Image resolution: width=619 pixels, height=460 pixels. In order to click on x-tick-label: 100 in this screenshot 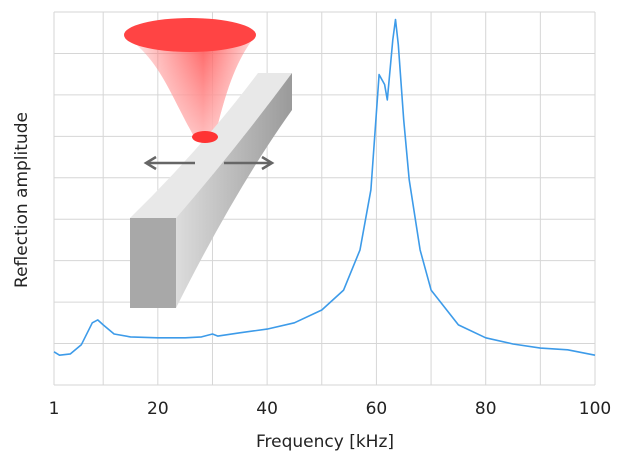, I will do `click(595, 409)`.